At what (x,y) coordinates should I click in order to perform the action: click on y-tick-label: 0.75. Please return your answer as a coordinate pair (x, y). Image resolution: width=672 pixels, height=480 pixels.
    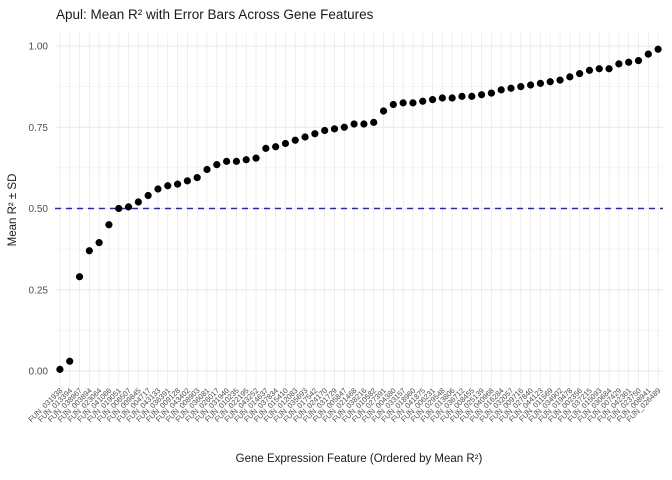
    Looking at the image, I should click on (39, 128).